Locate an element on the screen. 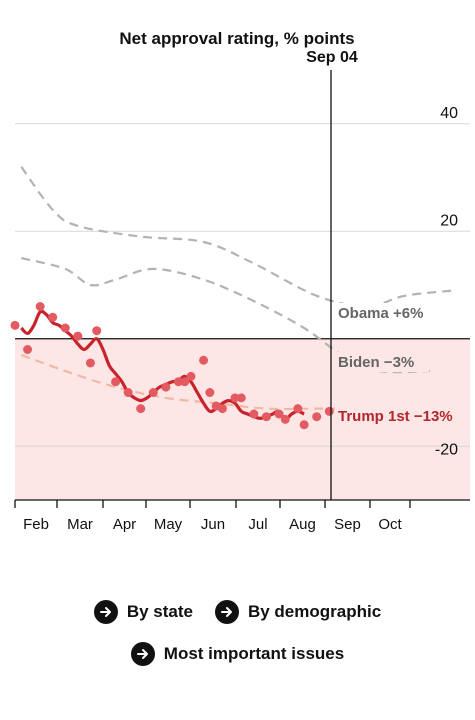  x-tick-label: Oct is located at coordinates (390, 524).